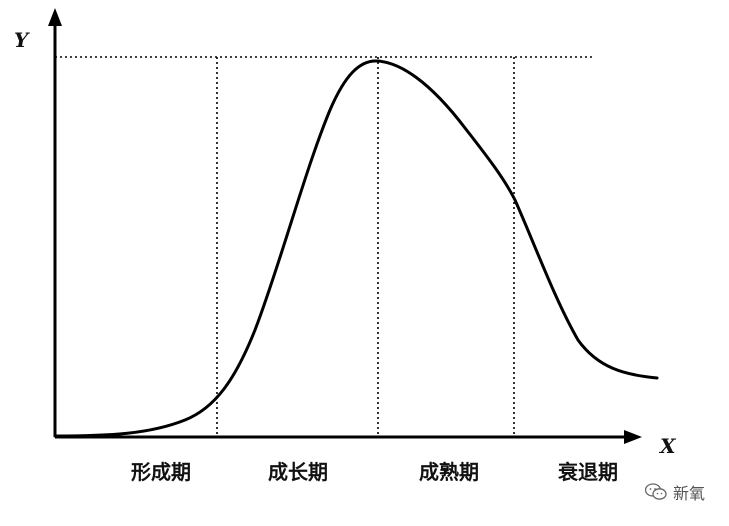  What do you see at coordinates (21, 40) in the screenshot?
I see `y-axis-label: Y` at bounding box center [21, 40].